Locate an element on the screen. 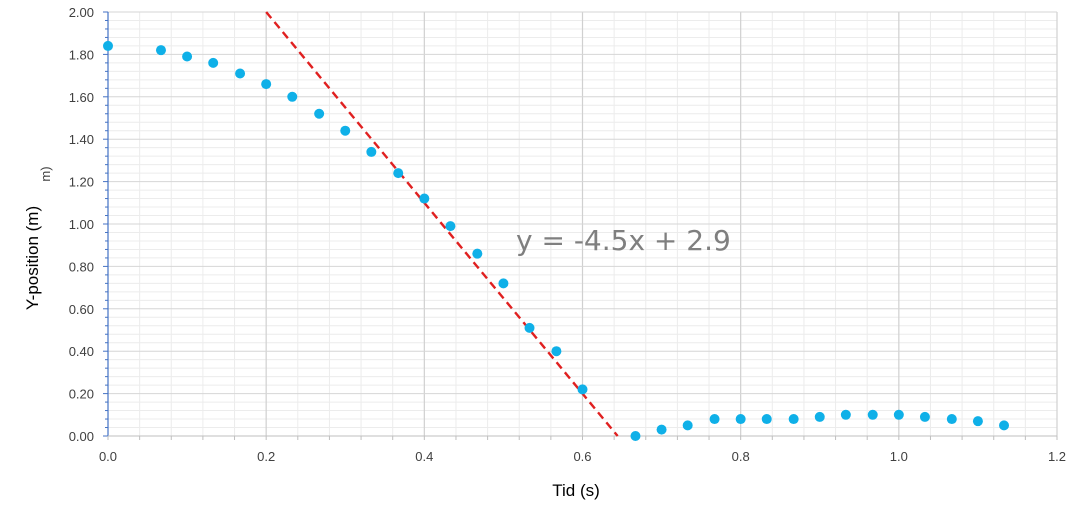  x-tick-label: 1.0 is located at coordinates (899, 456).